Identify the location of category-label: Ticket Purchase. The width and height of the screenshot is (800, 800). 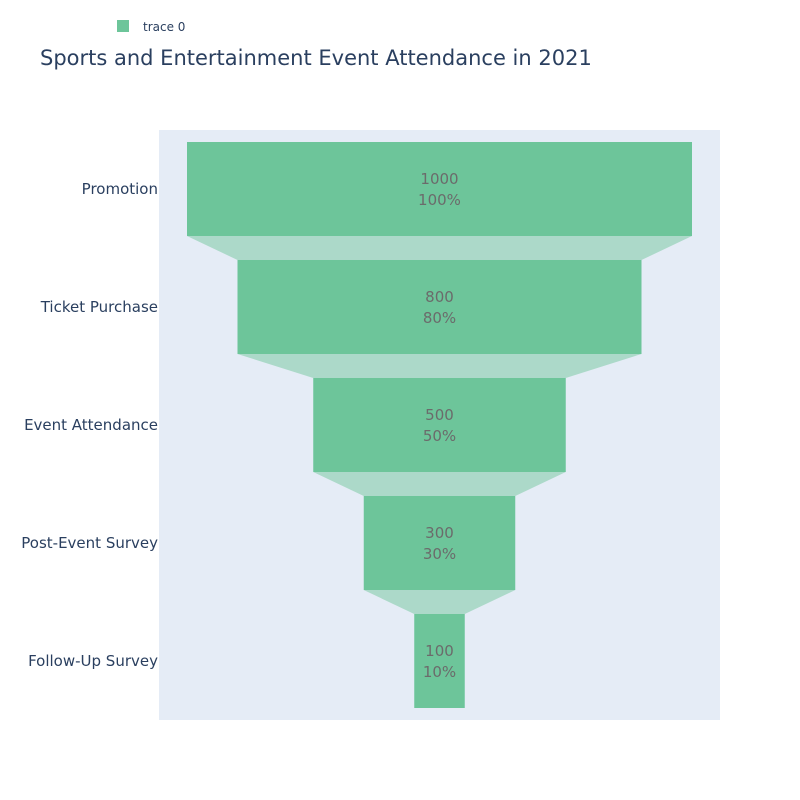
(99, 307).